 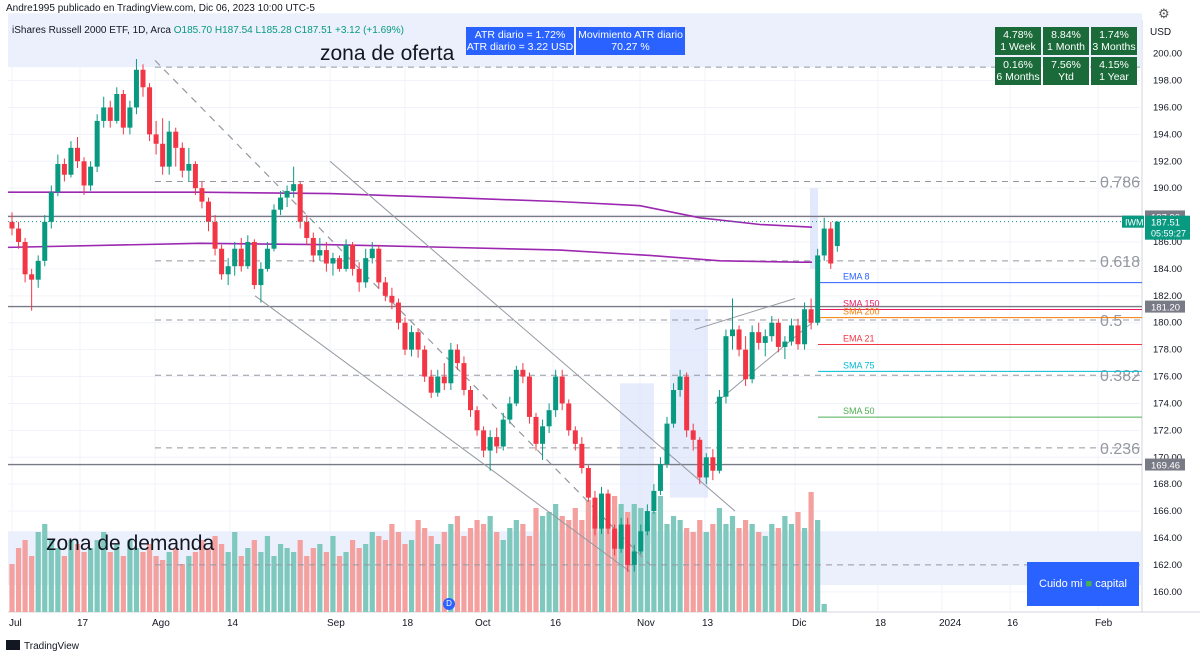 I want to click on y-tick-label: 196.00, so click(x=1167, y=107).